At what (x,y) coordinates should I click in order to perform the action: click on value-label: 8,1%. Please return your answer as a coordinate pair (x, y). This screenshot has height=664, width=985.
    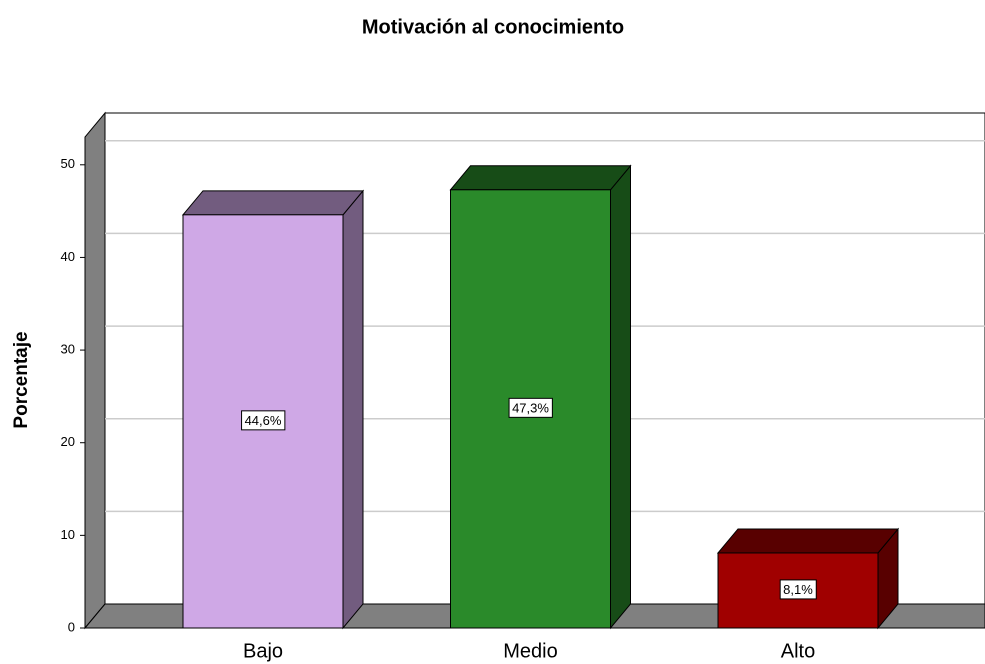
    Looking at the image, I should click on (798, 589).